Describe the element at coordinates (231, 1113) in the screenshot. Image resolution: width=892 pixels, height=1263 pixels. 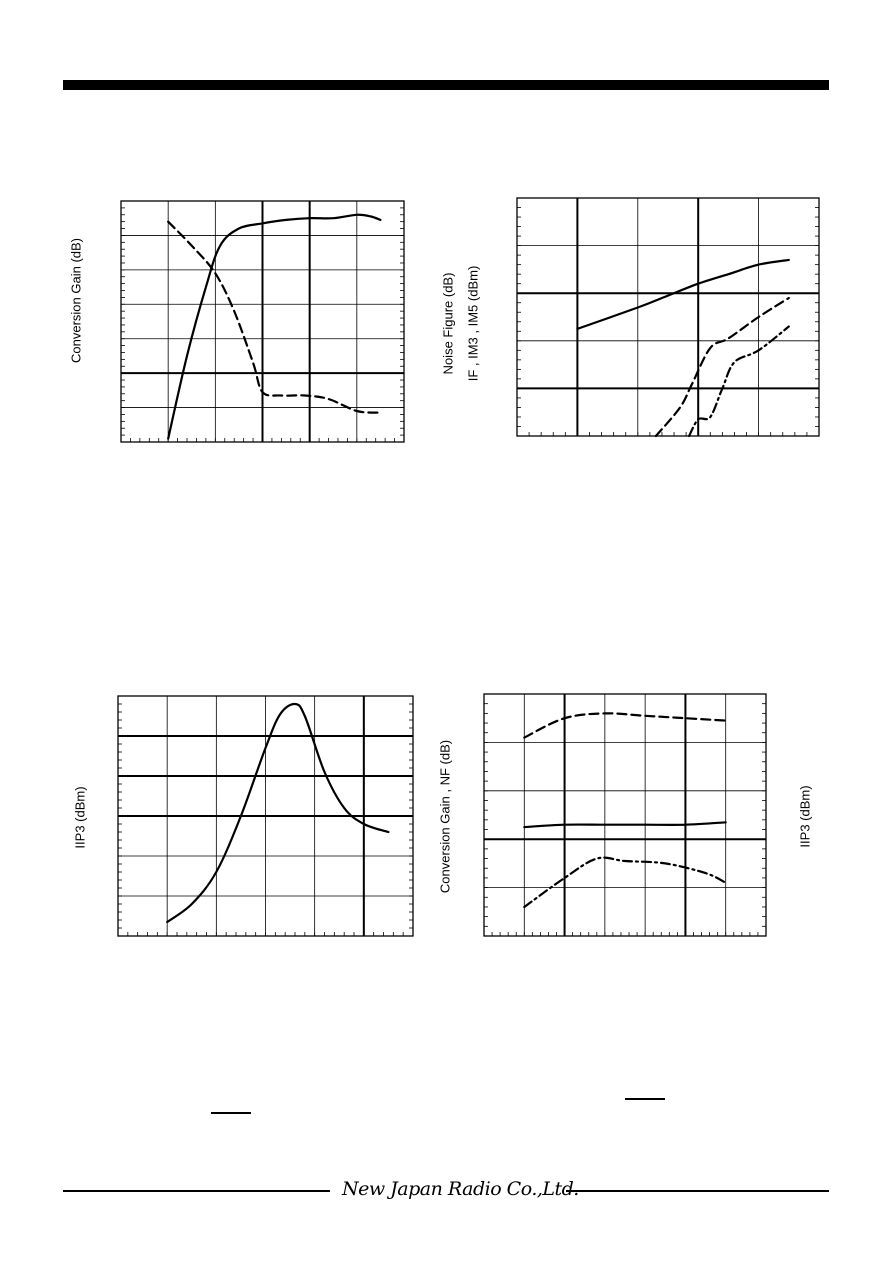
I see `overline-mark-left` at that location.